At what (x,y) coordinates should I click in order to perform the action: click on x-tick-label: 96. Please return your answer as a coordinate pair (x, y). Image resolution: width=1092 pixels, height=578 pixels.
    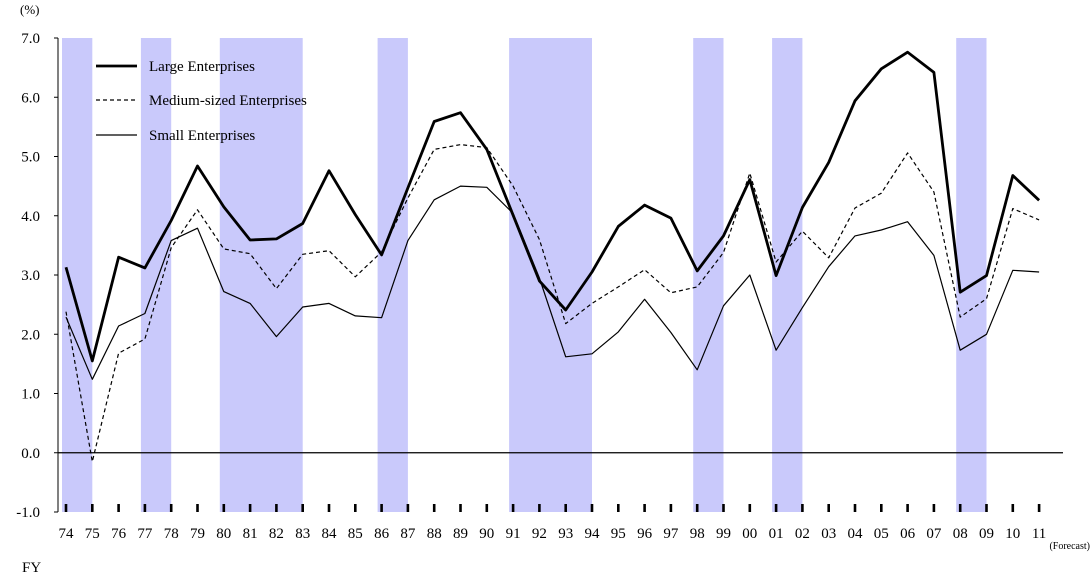
    Looking at the image, I should click on (645, 534).